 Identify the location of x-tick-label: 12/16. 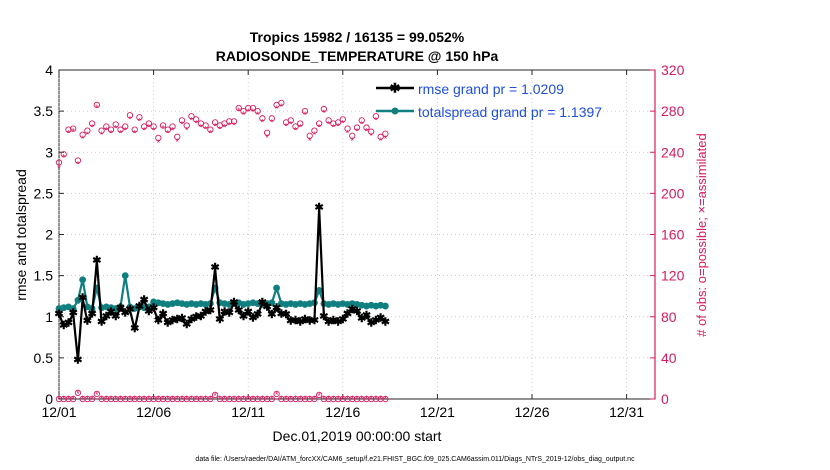
(342, 412).